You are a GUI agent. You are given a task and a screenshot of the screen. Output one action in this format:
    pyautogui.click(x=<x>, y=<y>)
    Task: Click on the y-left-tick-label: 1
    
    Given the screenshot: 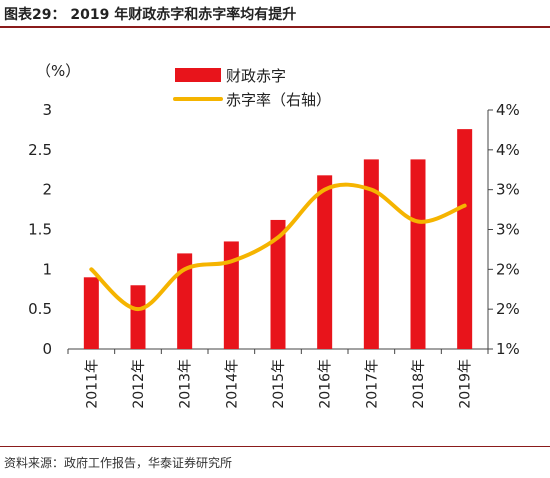 What is the action you would take?
    pyautogui.click(x=47, y=269)
    